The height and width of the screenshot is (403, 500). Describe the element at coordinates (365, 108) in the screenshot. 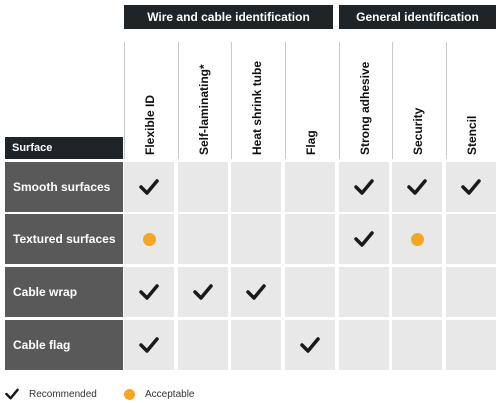

I see `column-header-label: Strong adhesive` at that location.